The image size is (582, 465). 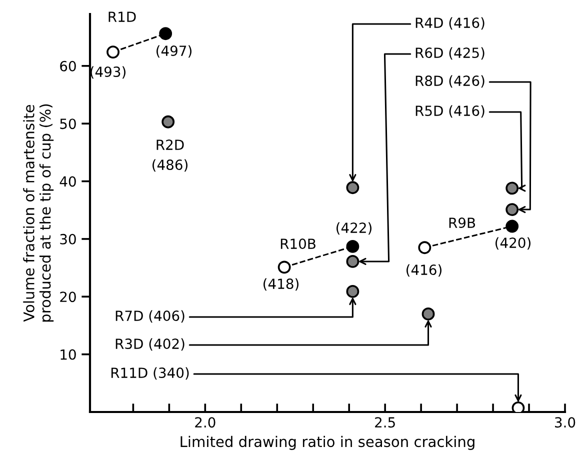 I want to click on y-axis-title: Volume fraction of martensite produced at the tip of cup (%), so click(x=38, y=213).